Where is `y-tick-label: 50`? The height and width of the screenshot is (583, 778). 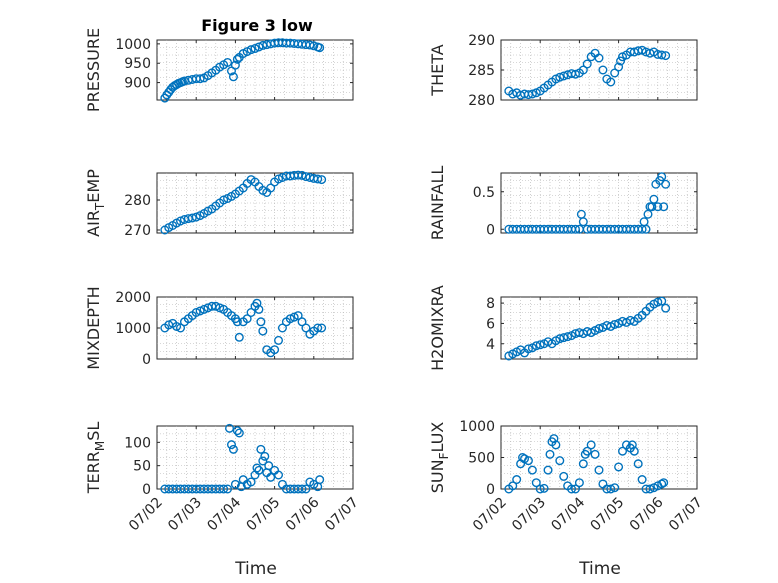 y-tick-label: 50 is located at coordinates (142, 467).